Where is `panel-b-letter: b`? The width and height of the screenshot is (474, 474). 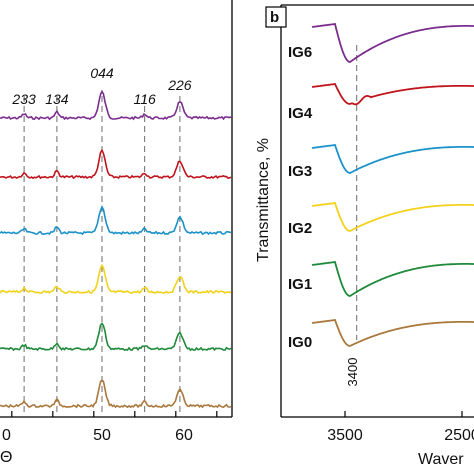
panel-b-letter: b is located at coordinates (274, 17).